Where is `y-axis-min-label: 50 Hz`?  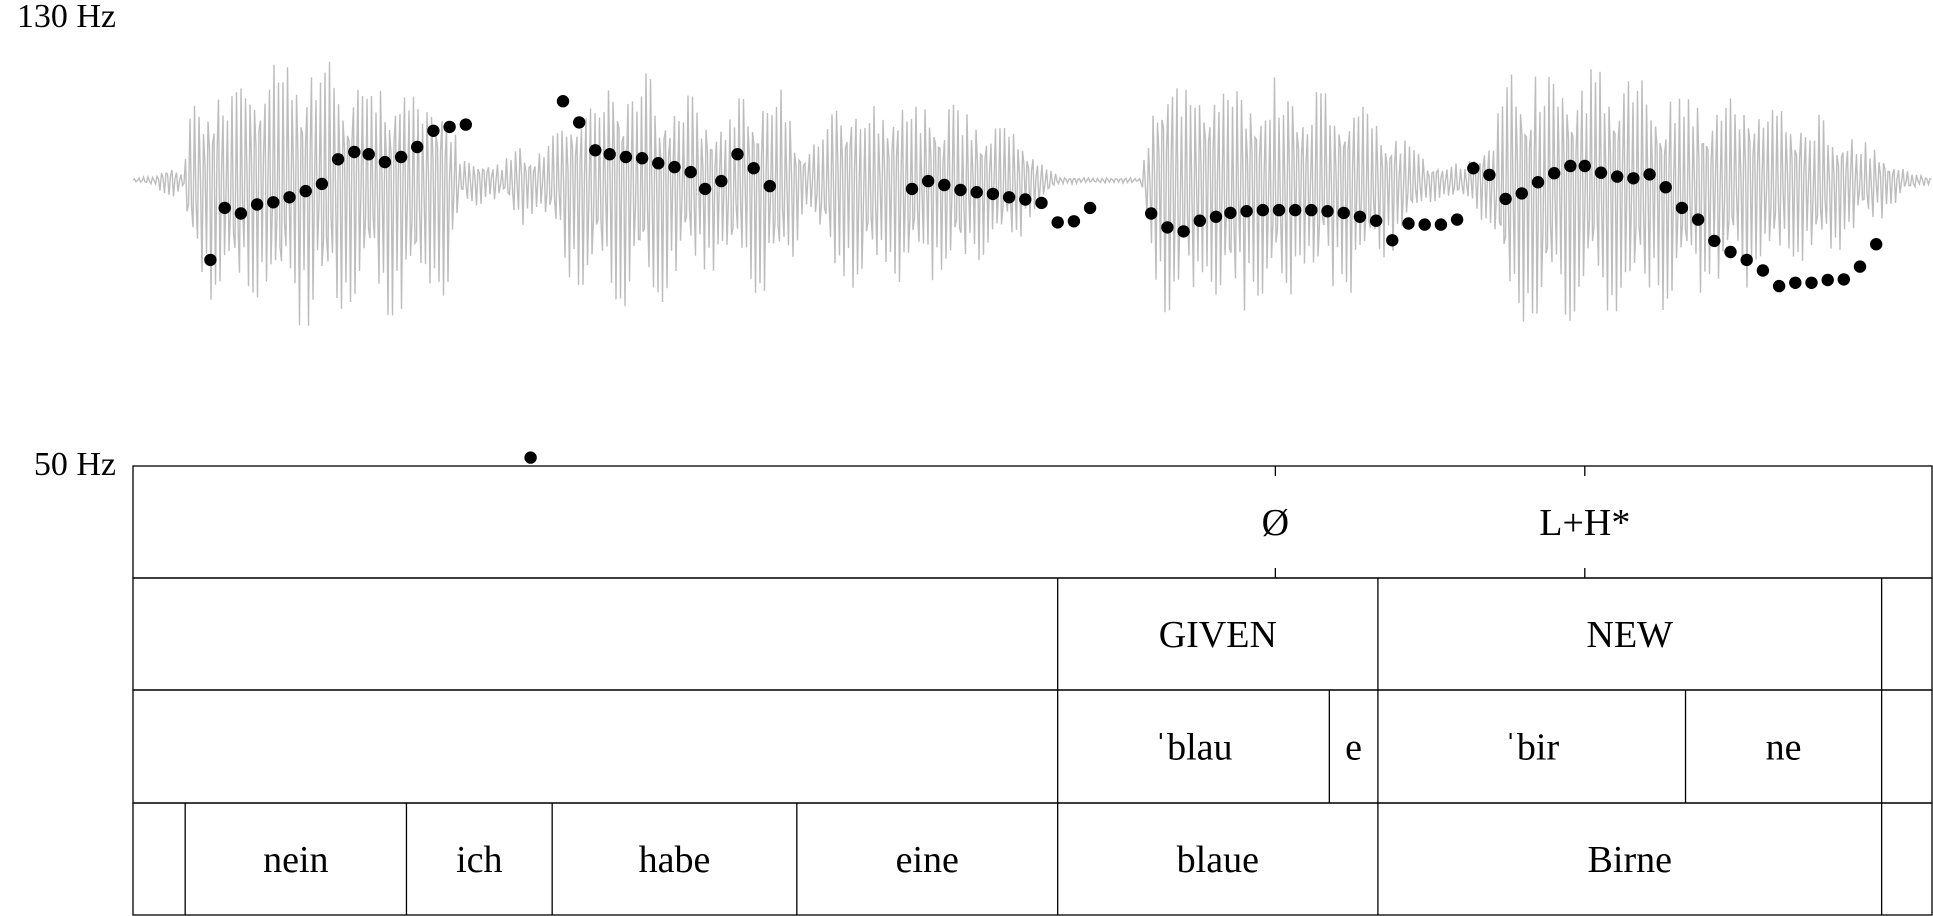 y-axis-min-label: 50 Hz is located at coordinates (75, 464).